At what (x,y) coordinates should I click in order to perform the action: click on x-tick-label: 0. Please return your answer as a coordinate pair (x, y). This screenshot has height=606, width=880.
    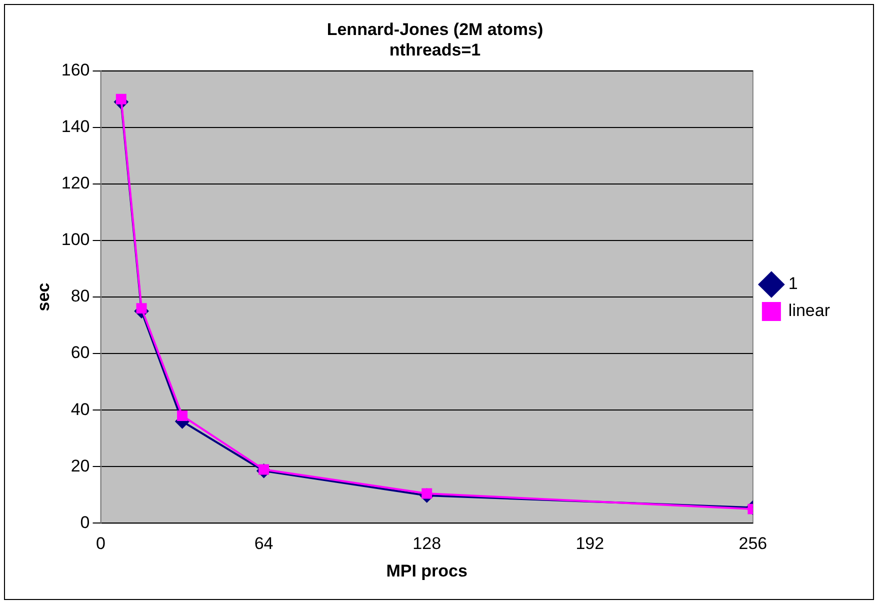
    Looking at the image, I should click on (101, 544).